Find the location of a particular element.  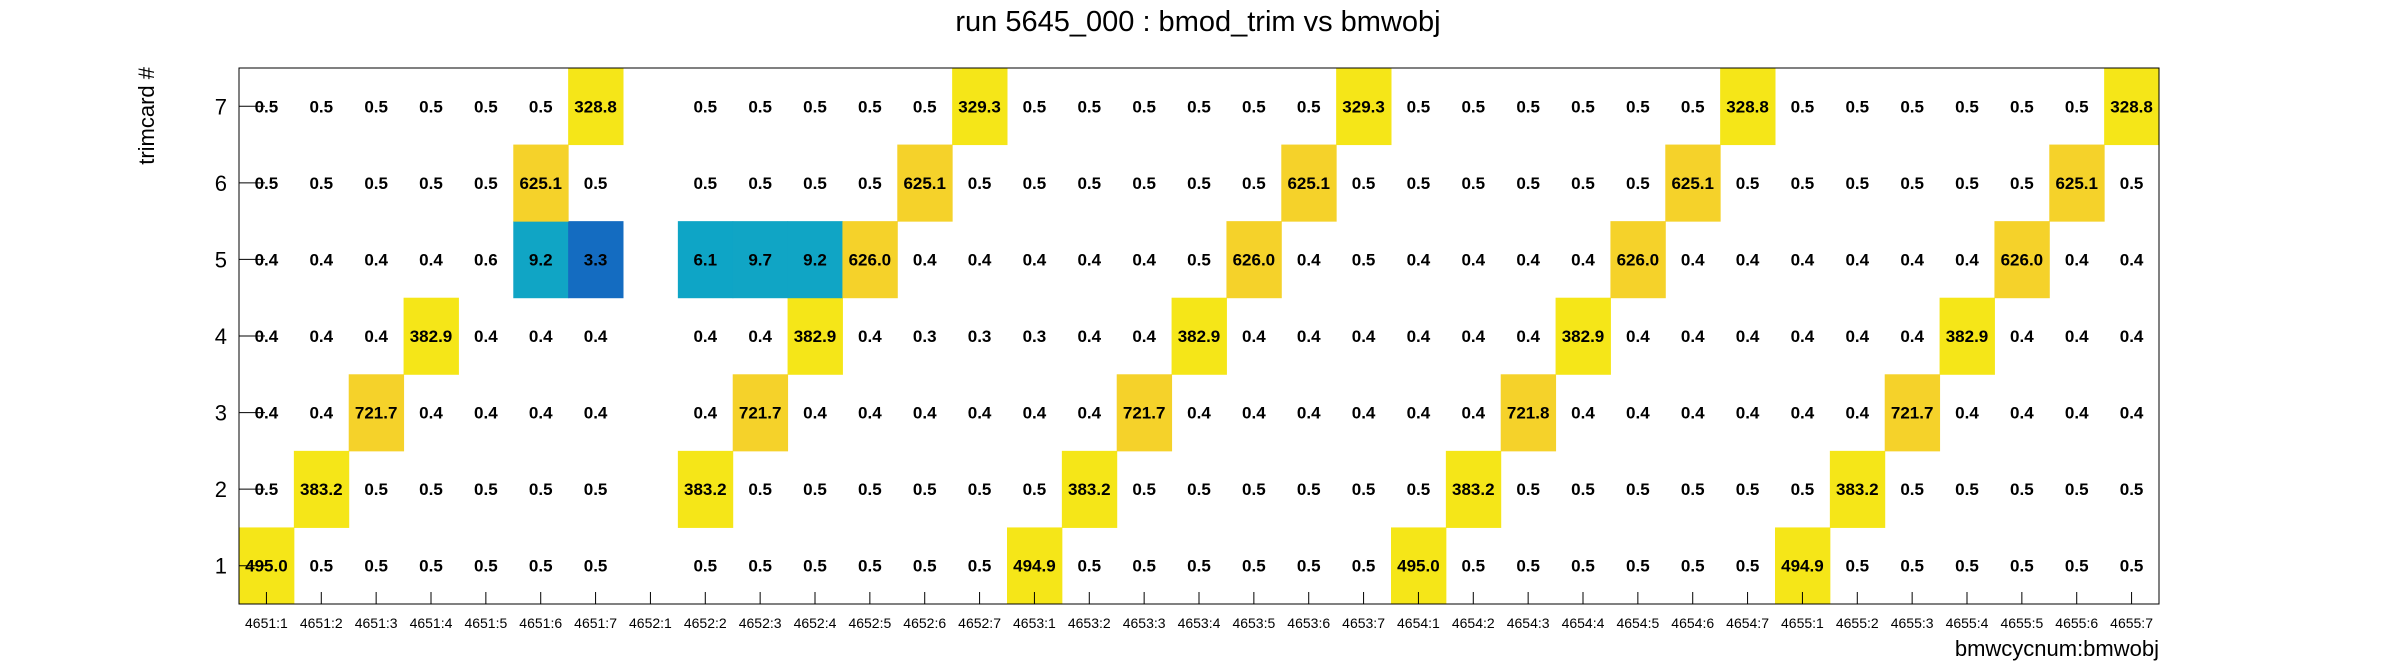

x-tick-label: 4651:7 is located at coordinates (595, 623).